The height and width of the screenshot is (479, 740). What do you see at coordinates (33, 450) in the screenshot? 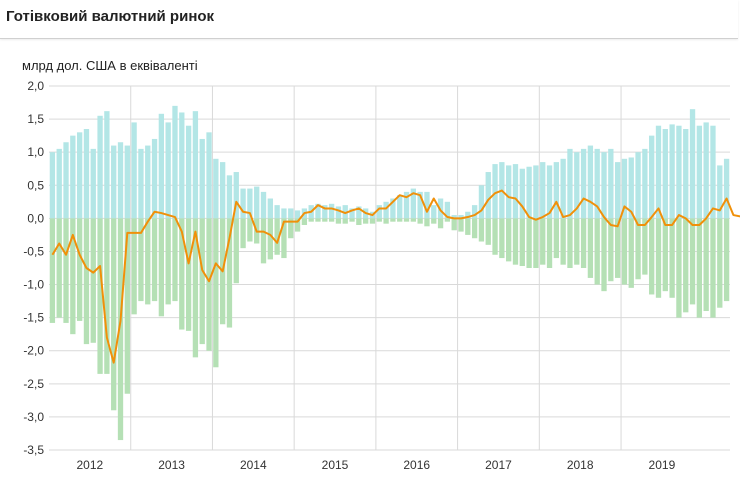
I see `y-tick-label: -3,5` at bounding box center [33, 450].